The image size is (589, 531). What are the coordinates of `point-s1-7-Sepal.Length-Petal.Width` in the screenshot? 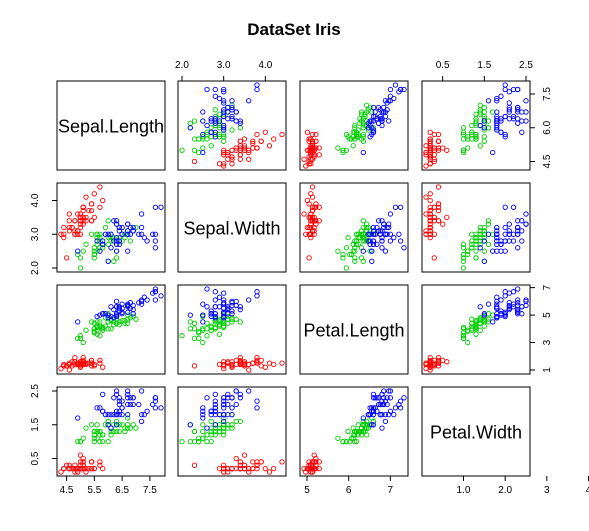 It's located at (463, 152).